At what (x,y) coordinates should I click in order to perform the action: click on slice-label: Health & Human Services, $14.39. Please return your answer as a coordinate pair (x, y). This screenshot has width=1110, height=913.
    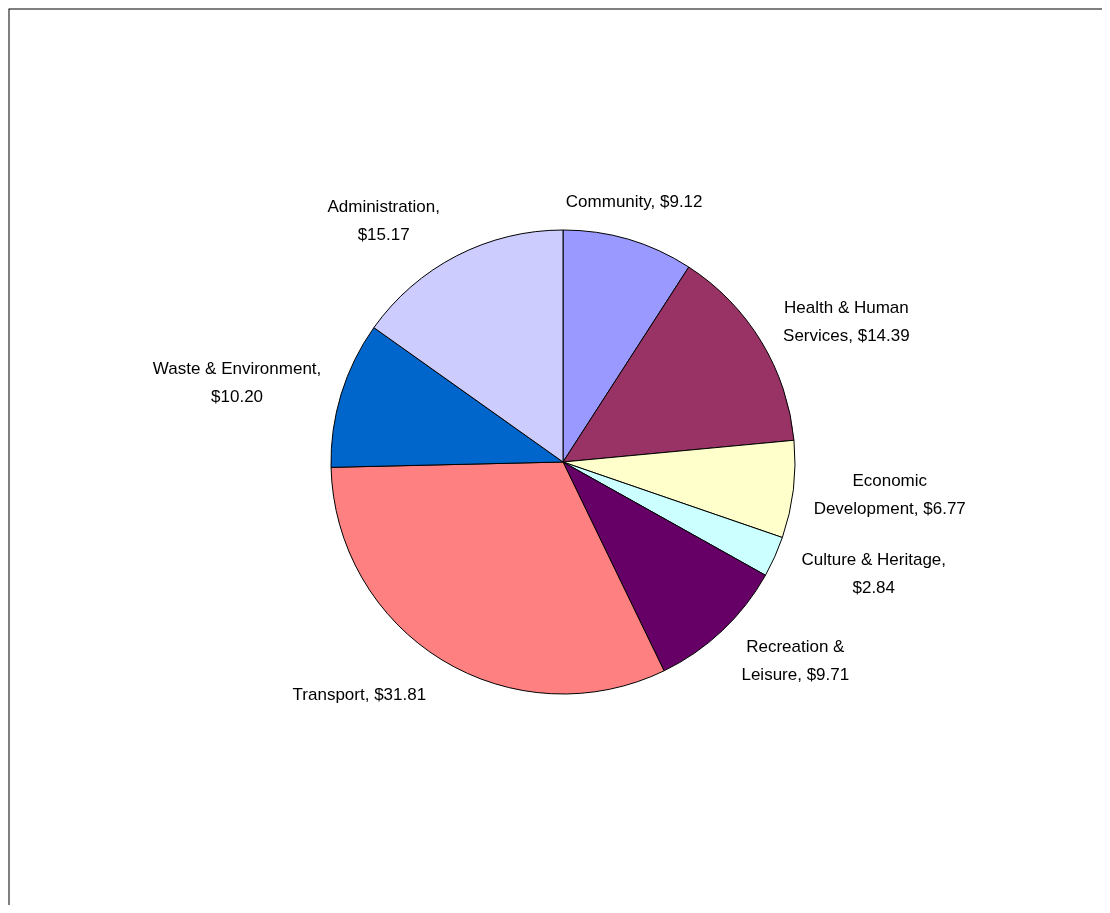
    Looking at the image, I should click on (846, 321).